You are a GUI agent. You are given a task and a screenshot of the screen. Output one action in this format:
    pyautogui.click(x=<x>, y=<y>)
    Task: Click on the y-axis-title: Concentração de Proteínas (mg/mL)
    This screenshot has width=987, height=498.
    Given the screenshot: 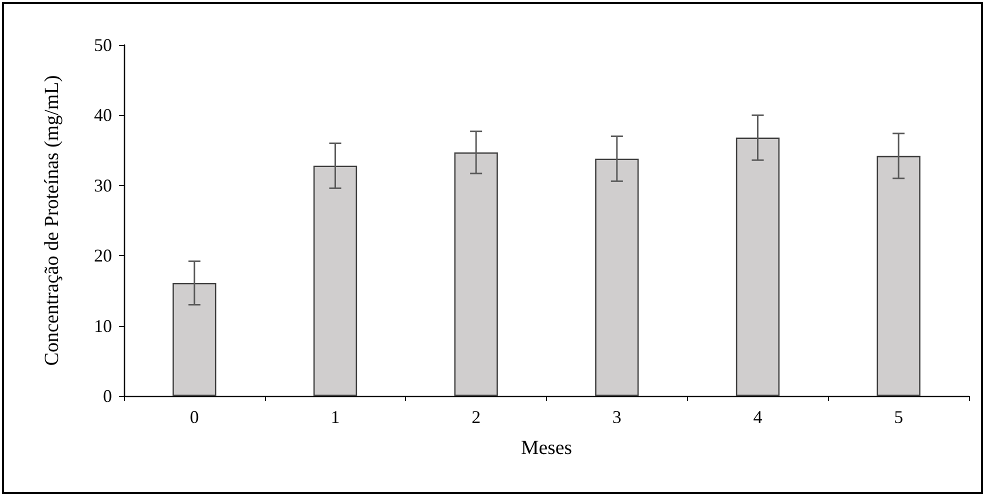 What is the action you would take?
    pyautogui.click(x=52, y=220)
    